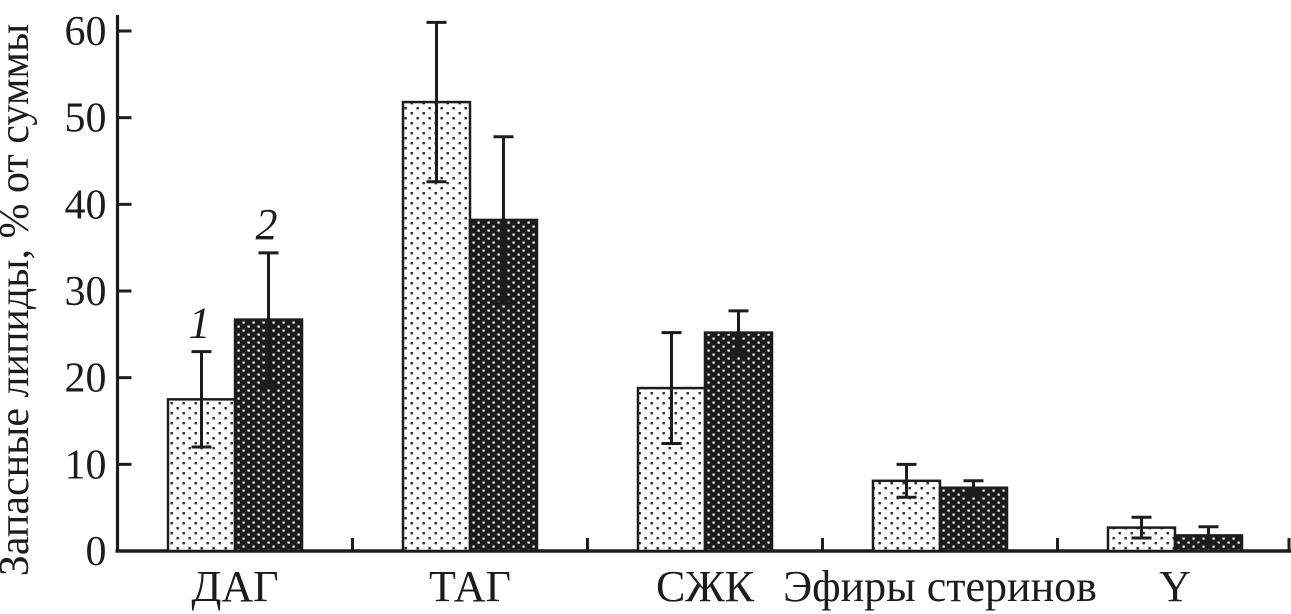 Image resolution: width=1291 pixels, height=614 pixels. What do you see at coordinates (267, 224) in the screenshot?
I see `series-label: 2` at bounding box center [267, 224].